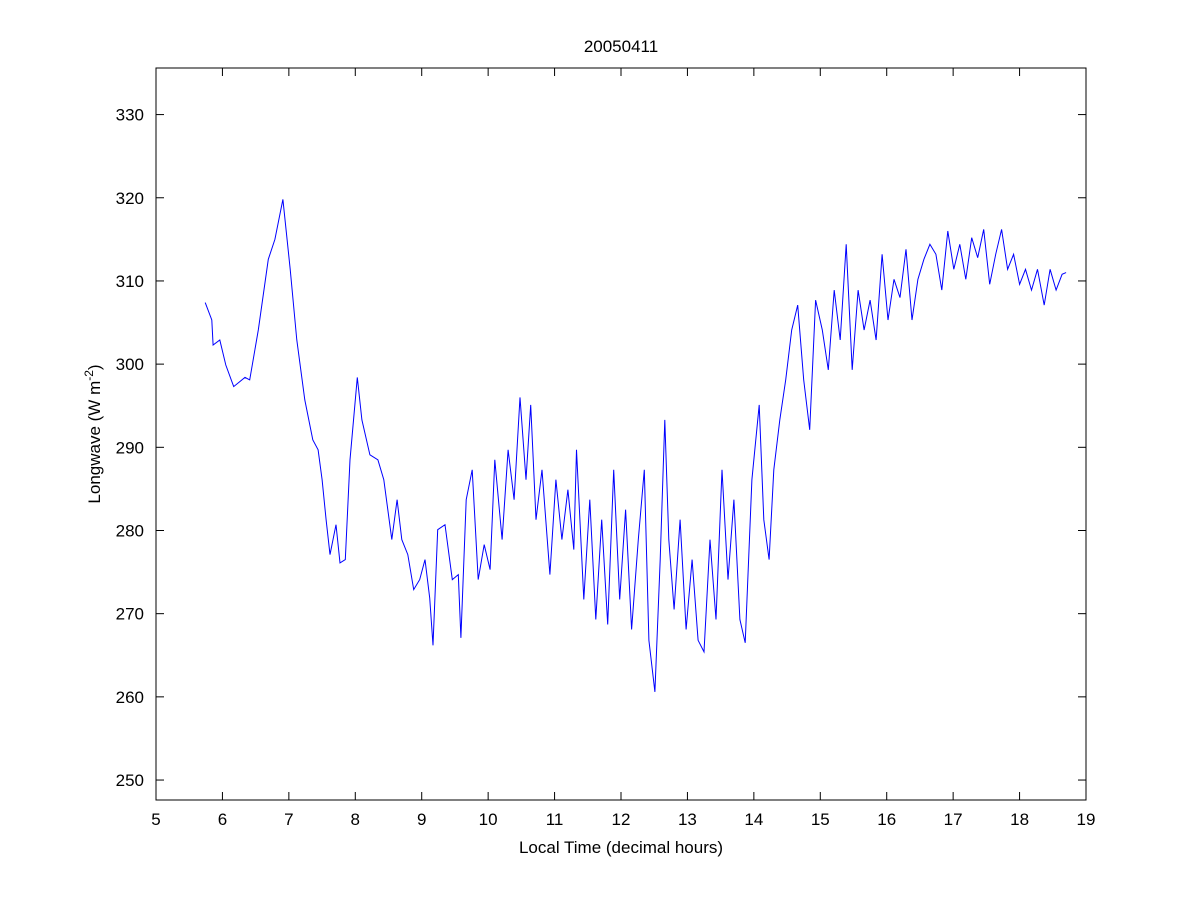 The height and width of the screenshot is (905, 1200). Describe the element at coordinates (155, 819) in the screenshot. I see `x-tick-label: 5` at that location.